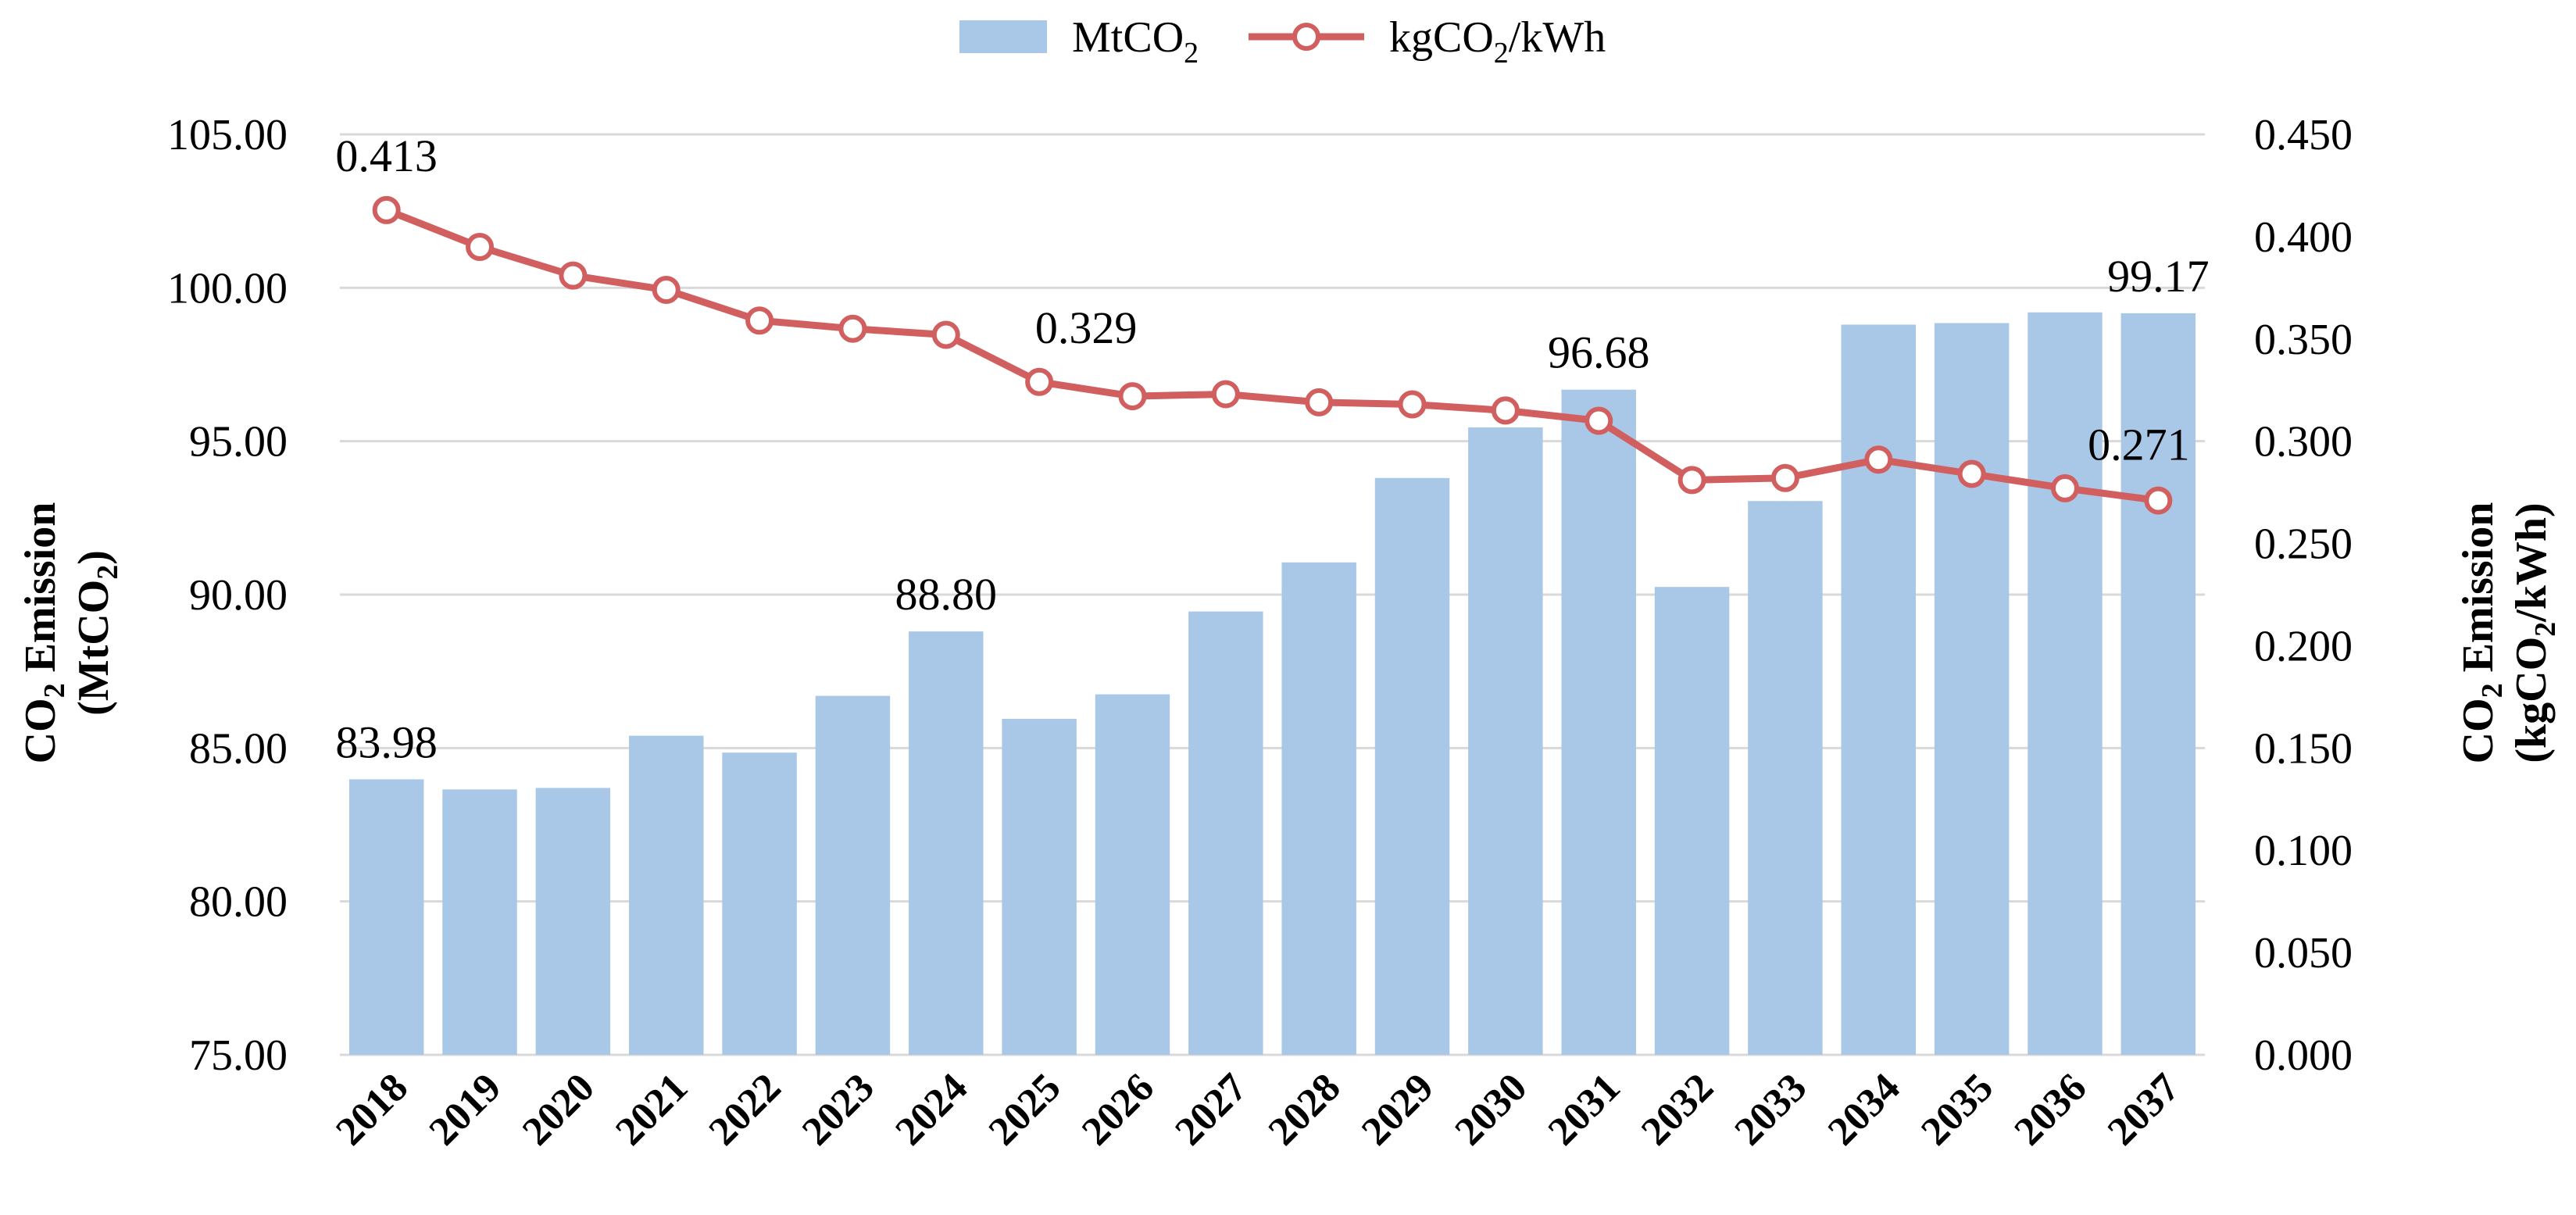  What do you see at coordinates (2303, 748) in the screenshot?
I see `right-tick-label: 0.150` at bounding box center [2303, 748].